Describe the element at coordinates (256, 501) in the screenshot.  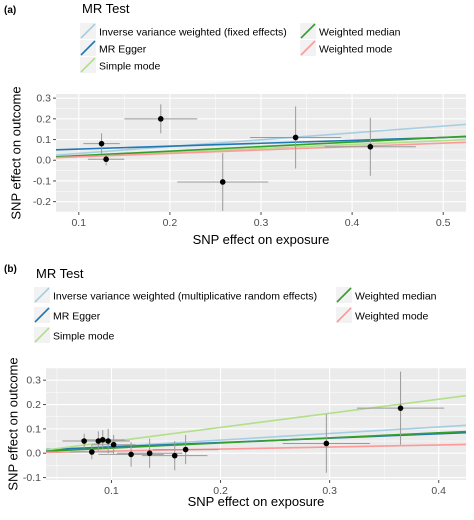
I see `panel-b-x-axis-title: SNP effect on exposure` at that location.